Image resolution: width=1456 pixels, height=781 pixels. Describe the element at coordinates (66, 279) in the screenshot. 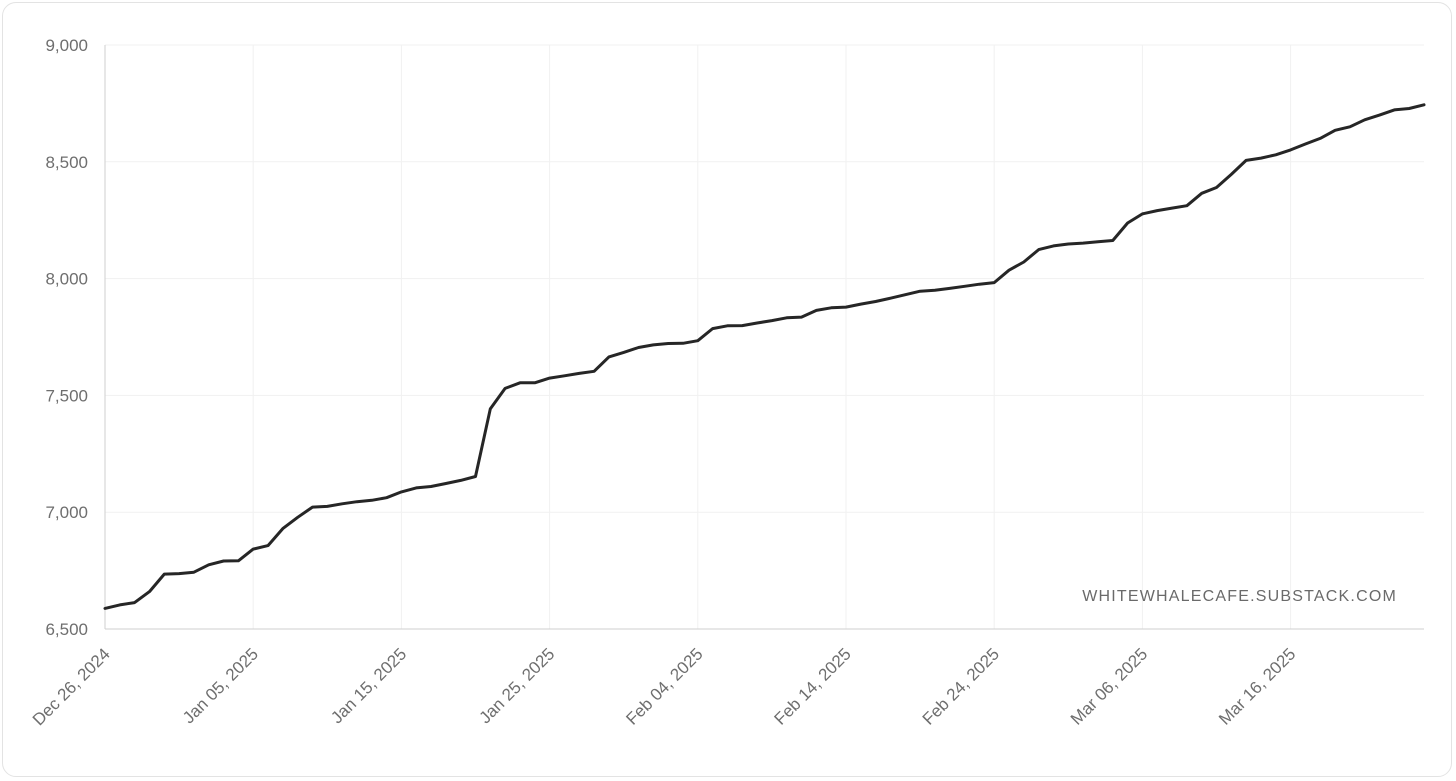

I see `y-tick-label: 8,000` at that location.